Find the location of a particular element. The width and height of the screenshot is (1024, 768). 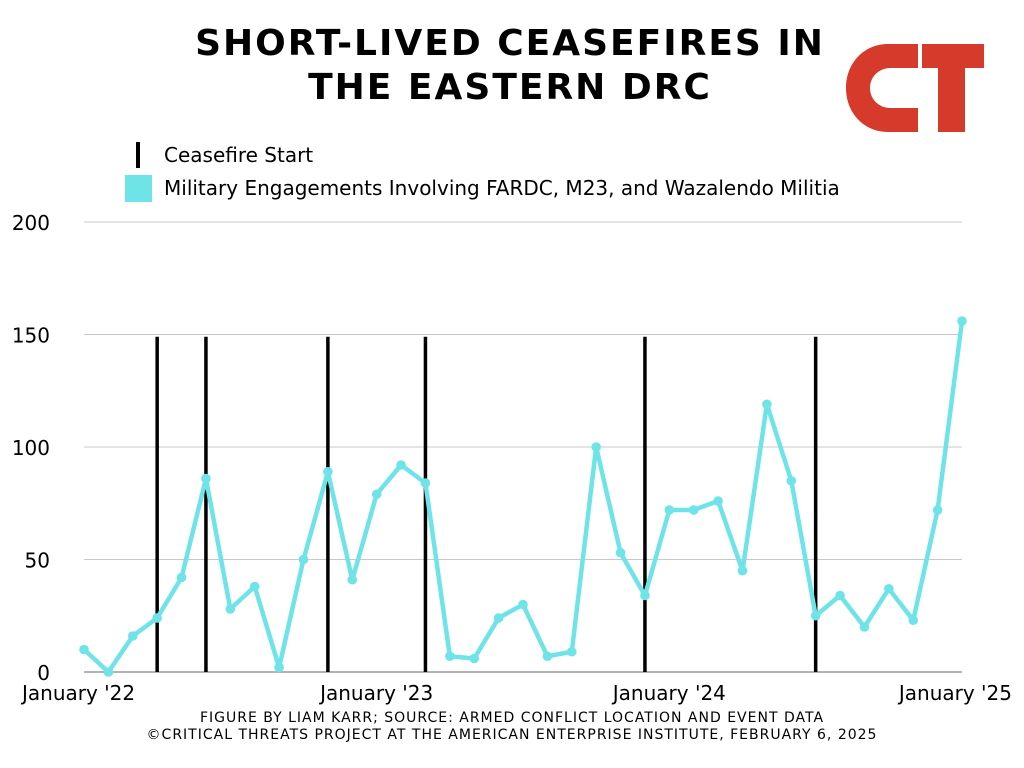

legend-item-ceasefire: Ceasefire Start is located at coordinates (218, 155).